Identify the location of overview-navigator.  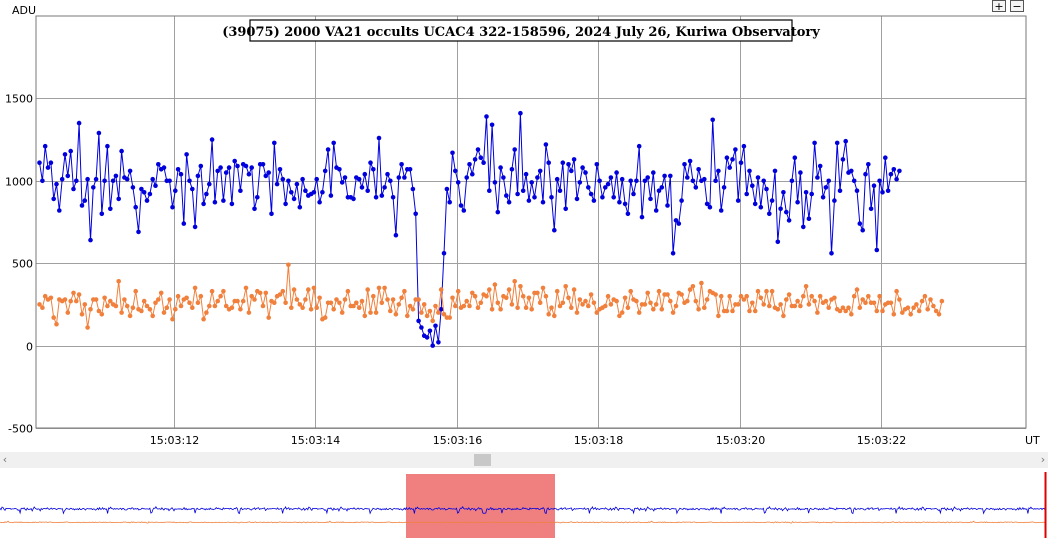
(524, 504).